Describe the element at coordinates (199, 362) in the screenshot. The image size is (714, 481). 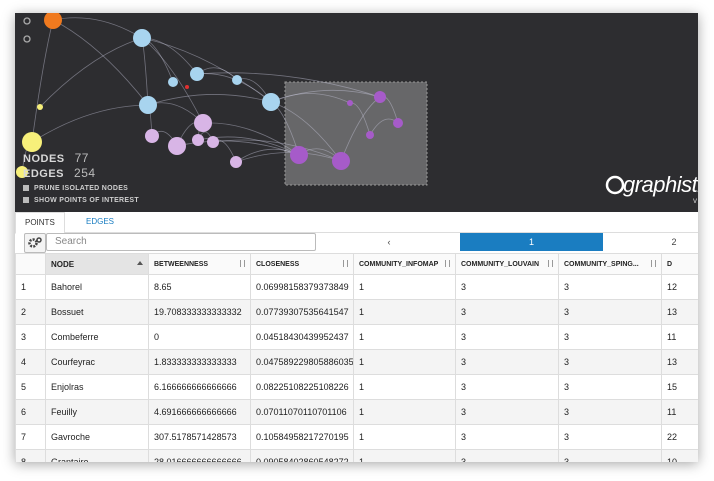
I see `table-cell: 1.833333333333333` at that location.